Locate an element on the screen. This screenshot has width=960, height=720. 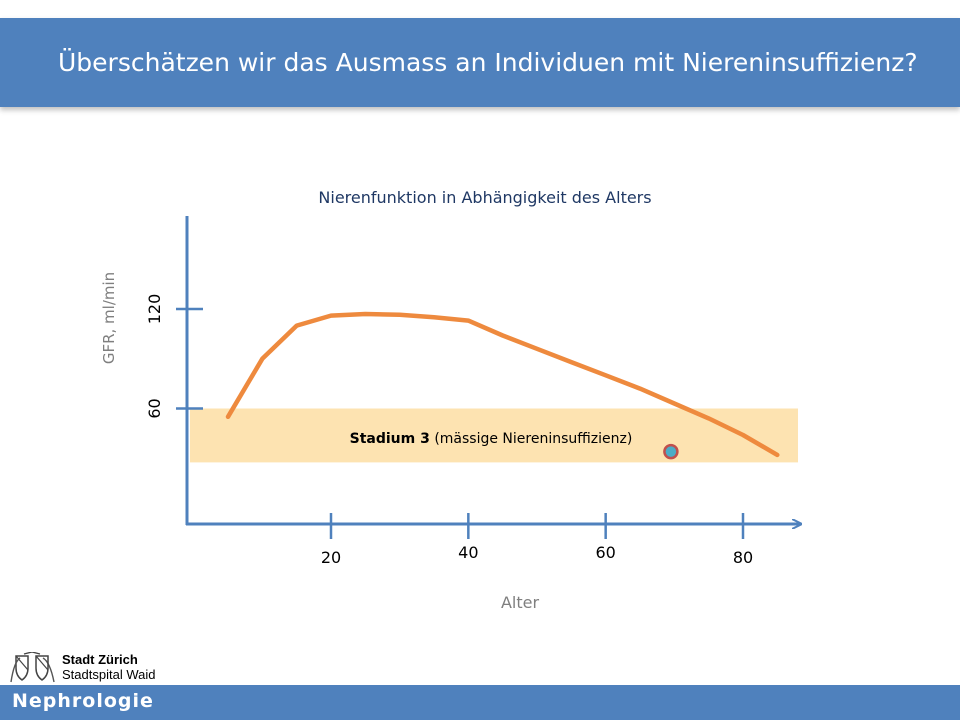
x-tick-label: 40 is located at coordinates (468, 552).